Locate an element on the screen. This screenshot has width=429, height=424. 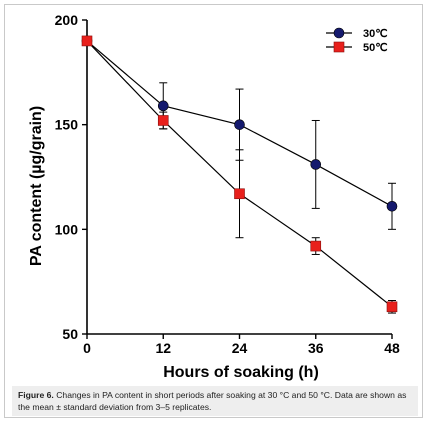
y-tick-label: 150 is located at coordinates (67, 125).